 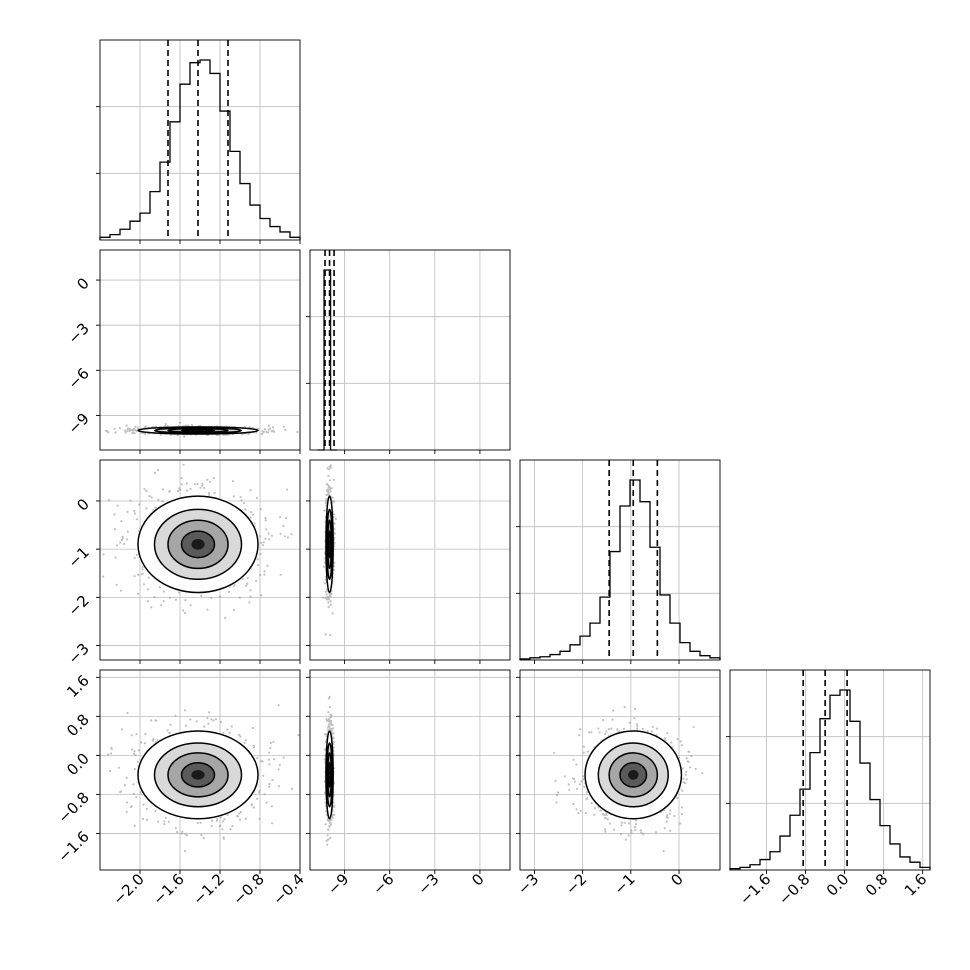 What do you see at coordinates (208, 889) in the screenshot?
I see `x-tick-label: −1.2` at bounding box center [208, 889].